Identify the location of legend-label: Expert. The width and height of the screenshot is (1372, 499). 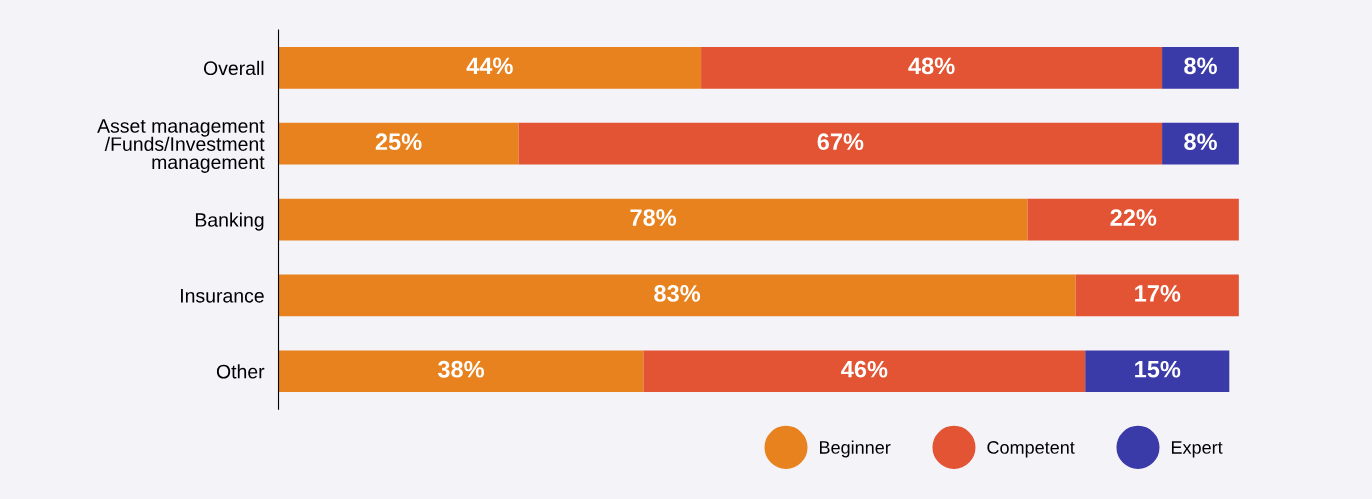
(1197, 449).